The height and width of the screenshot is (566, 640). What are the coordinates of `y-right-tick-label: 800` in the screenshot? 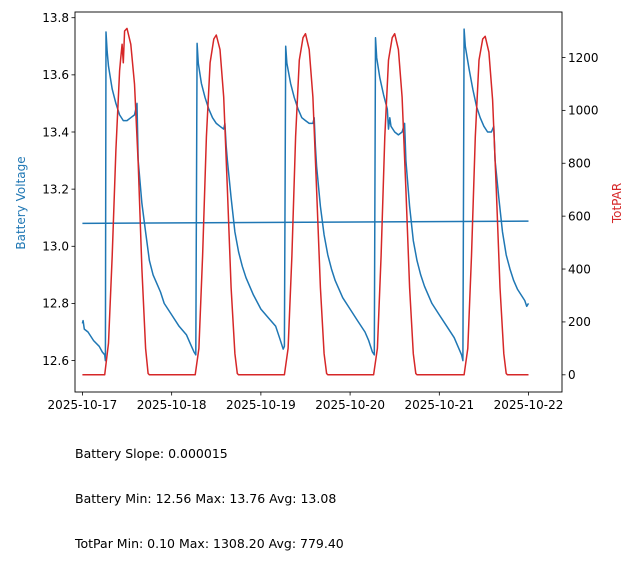 It's located at (579, 164).